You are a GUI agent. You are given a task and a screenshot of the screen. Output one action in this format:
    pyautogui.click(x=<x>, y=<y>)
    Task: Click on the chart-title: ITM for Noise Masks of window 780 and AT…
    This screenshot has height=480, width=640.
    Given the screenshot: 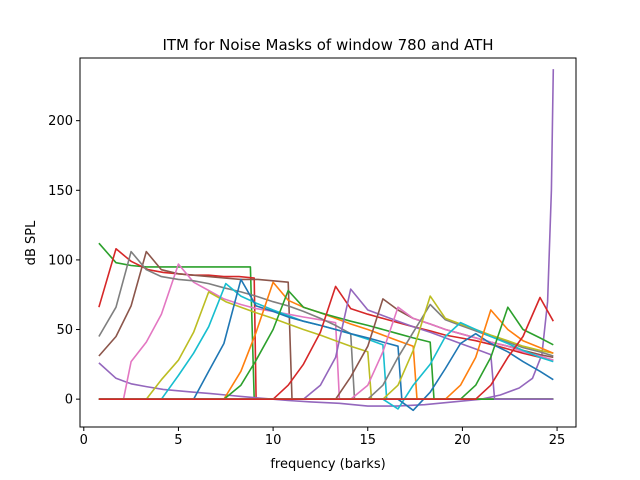 What is the action you would take?
    pyautogui.click(x=327, y=45)
    